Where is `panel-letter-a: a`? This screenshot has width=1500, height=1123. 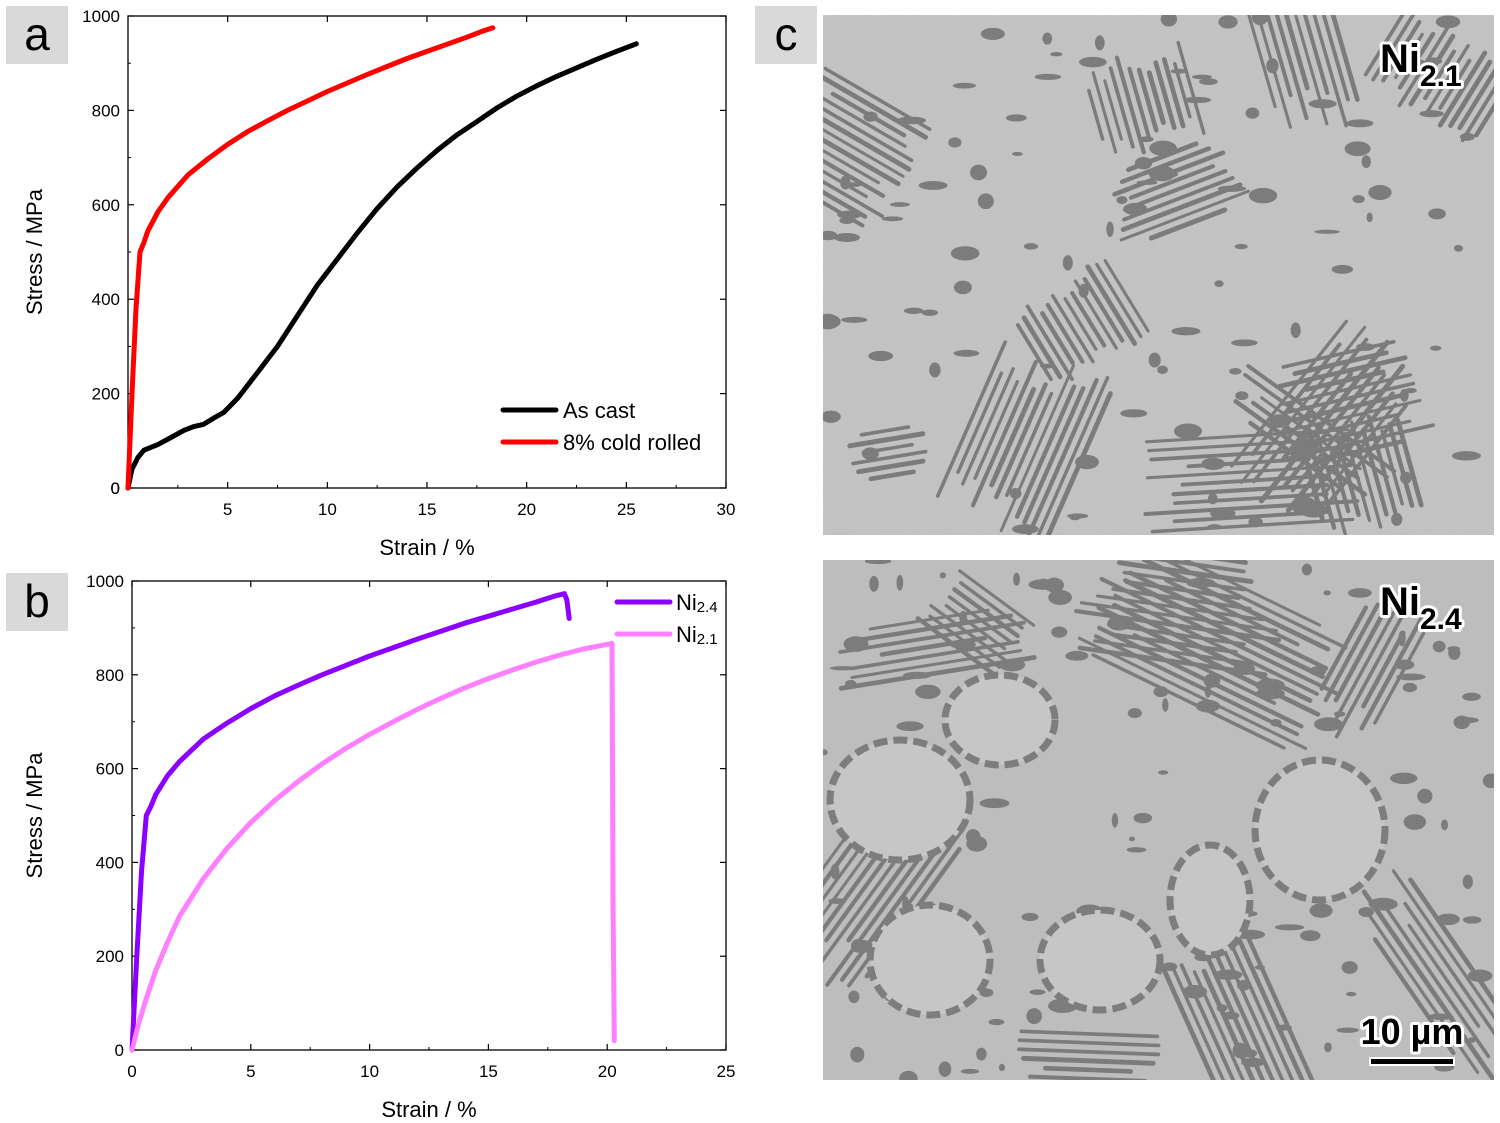 panel-letter-a: a is located at coordinates (37, 34).